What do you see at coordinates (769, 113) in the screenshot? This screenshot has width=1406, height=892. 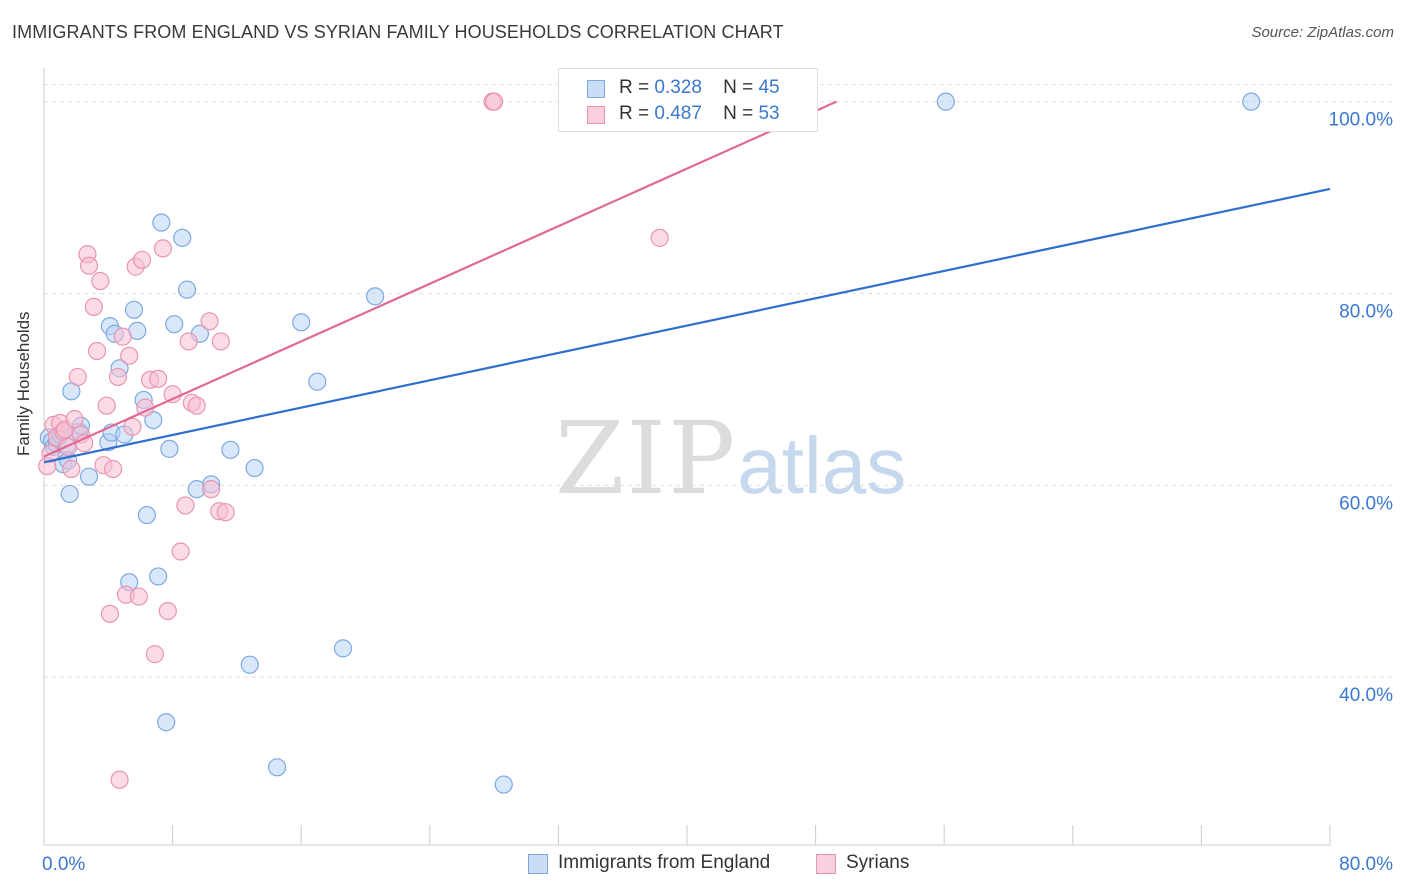 I see `legend-n-value-syrians: 53` at bounding box center [769, 113].